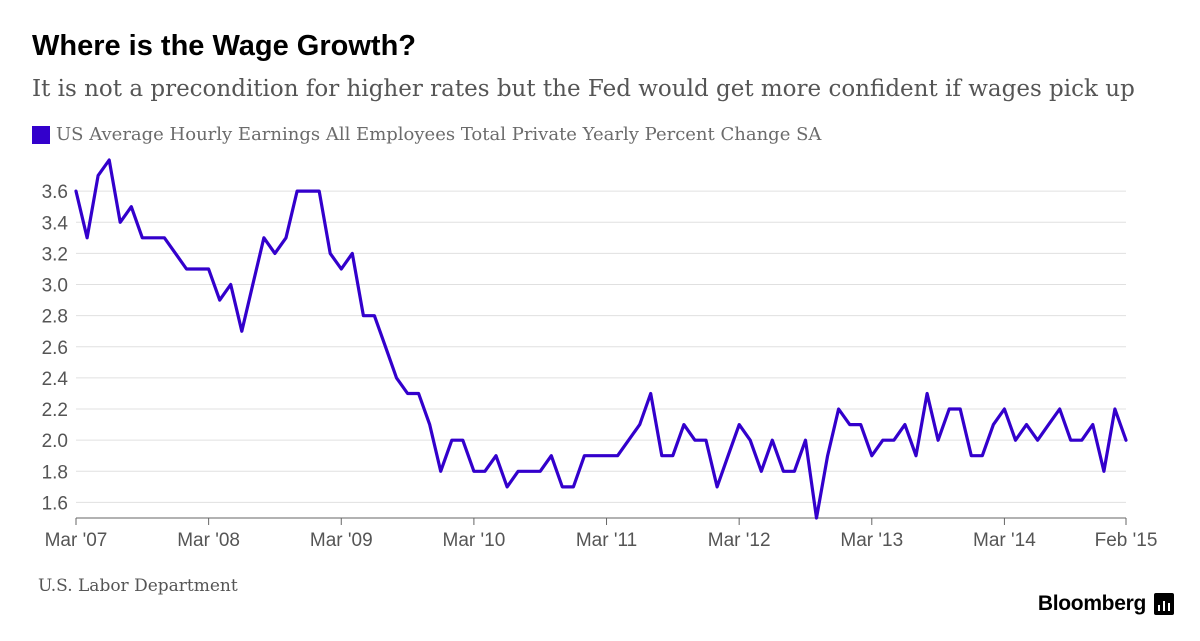 This screenshot has width=1200, height=641. Describe the element at coordinates (55, 286) in the screenshot. I see `y-tick-label: 3.0` at that location.